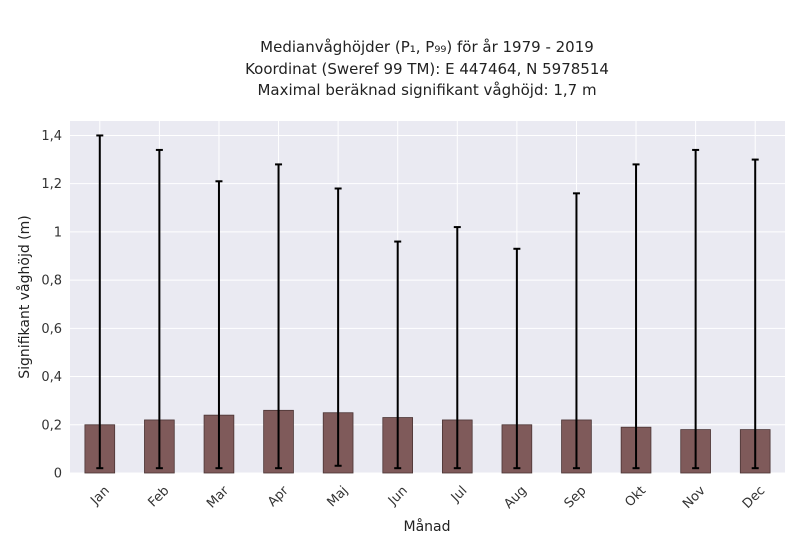 This screenshot has height=550, width=800. What do you see at coordinates (51, 329) in the screenshot?
I see `y-tick-label: 0,6` at bounding box center [51, 329].